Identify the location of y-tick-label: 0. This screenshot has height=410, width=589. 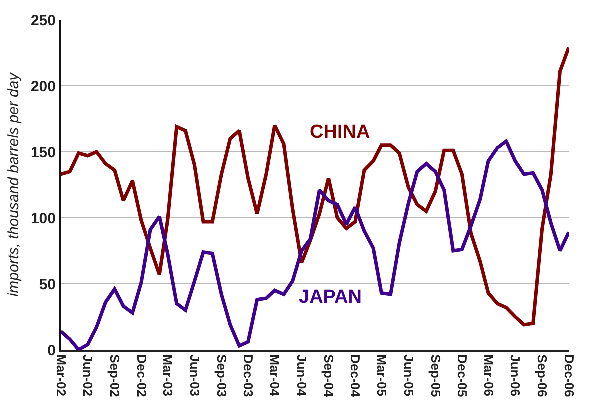
(52, 351).